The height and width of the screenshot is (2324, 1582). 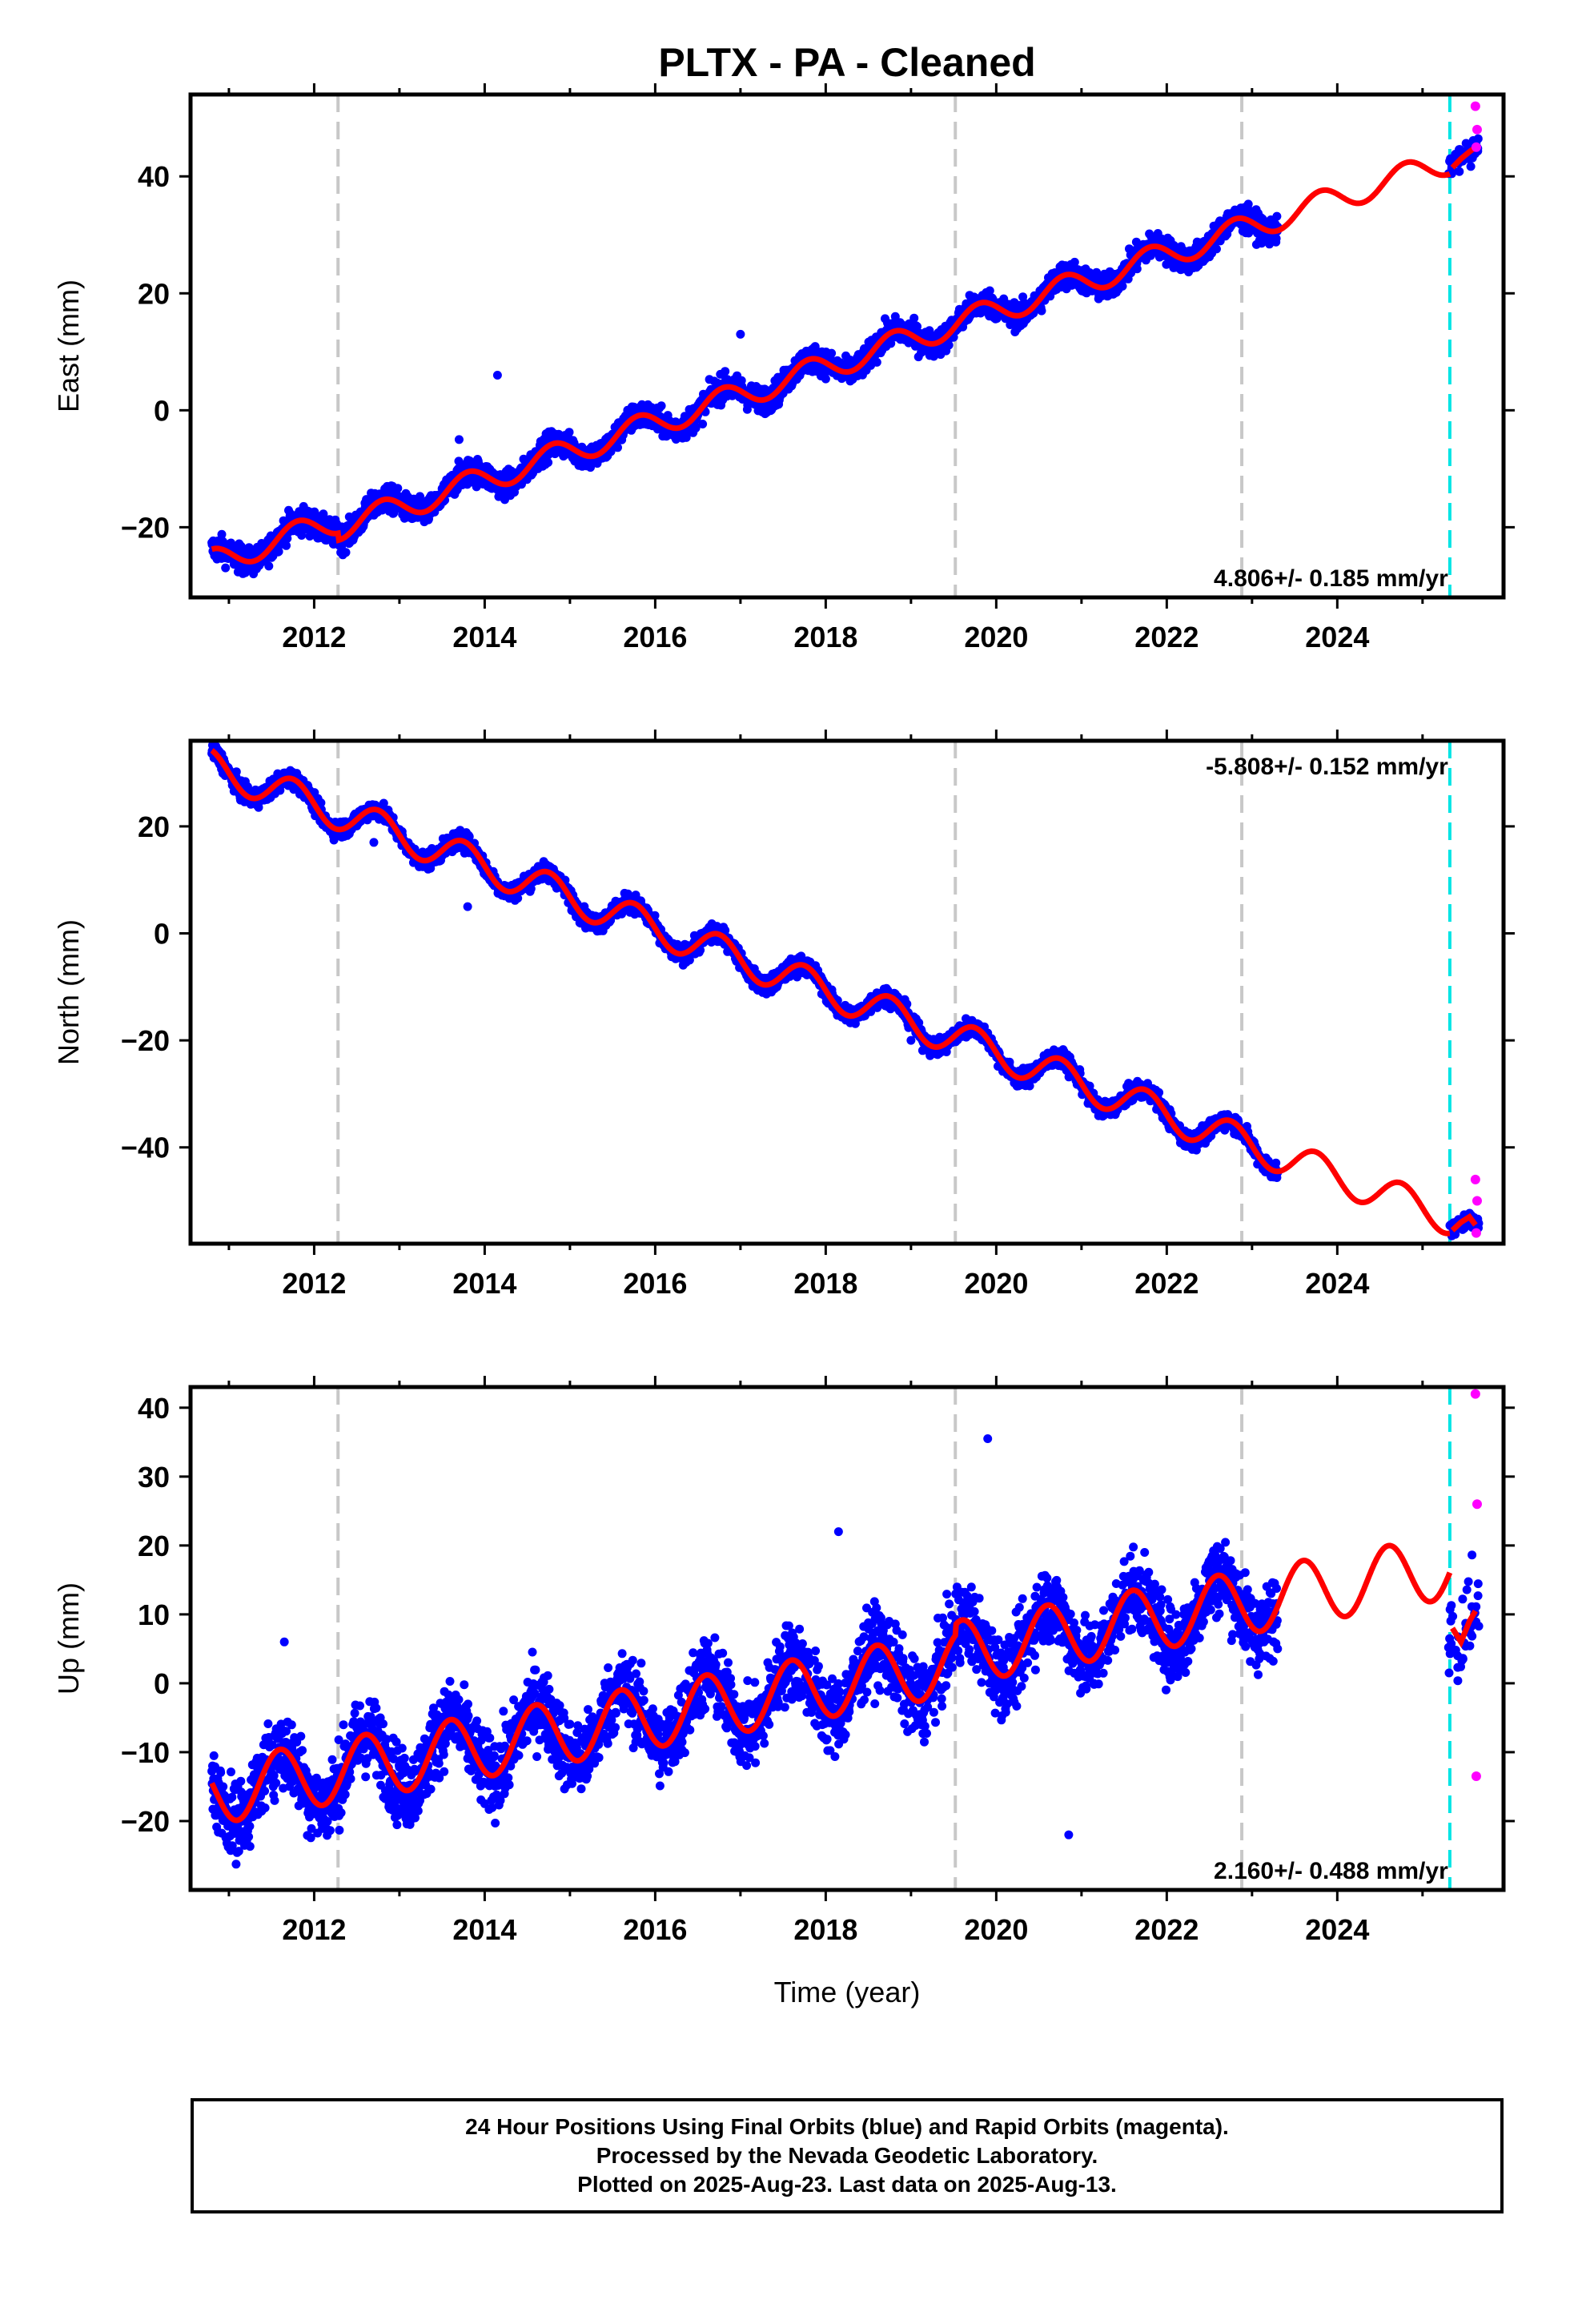 What do you see at coordinates (825, 637) in the screenshot?
I see `x-tick-label: 2018` at bounding box center [825, 637].